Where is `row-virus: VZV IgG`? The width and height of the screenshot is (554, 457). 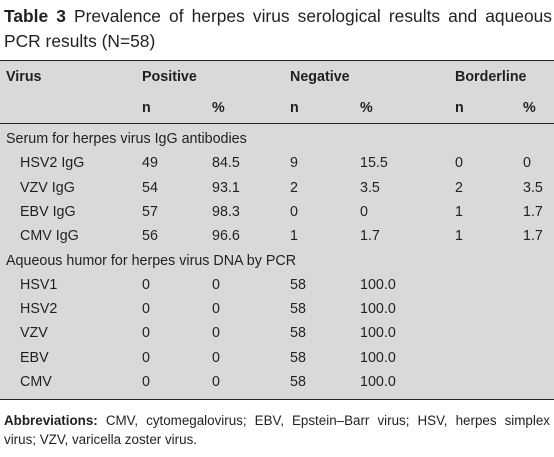
row-virus: VZV IgG is located at coordinates (47, 187).